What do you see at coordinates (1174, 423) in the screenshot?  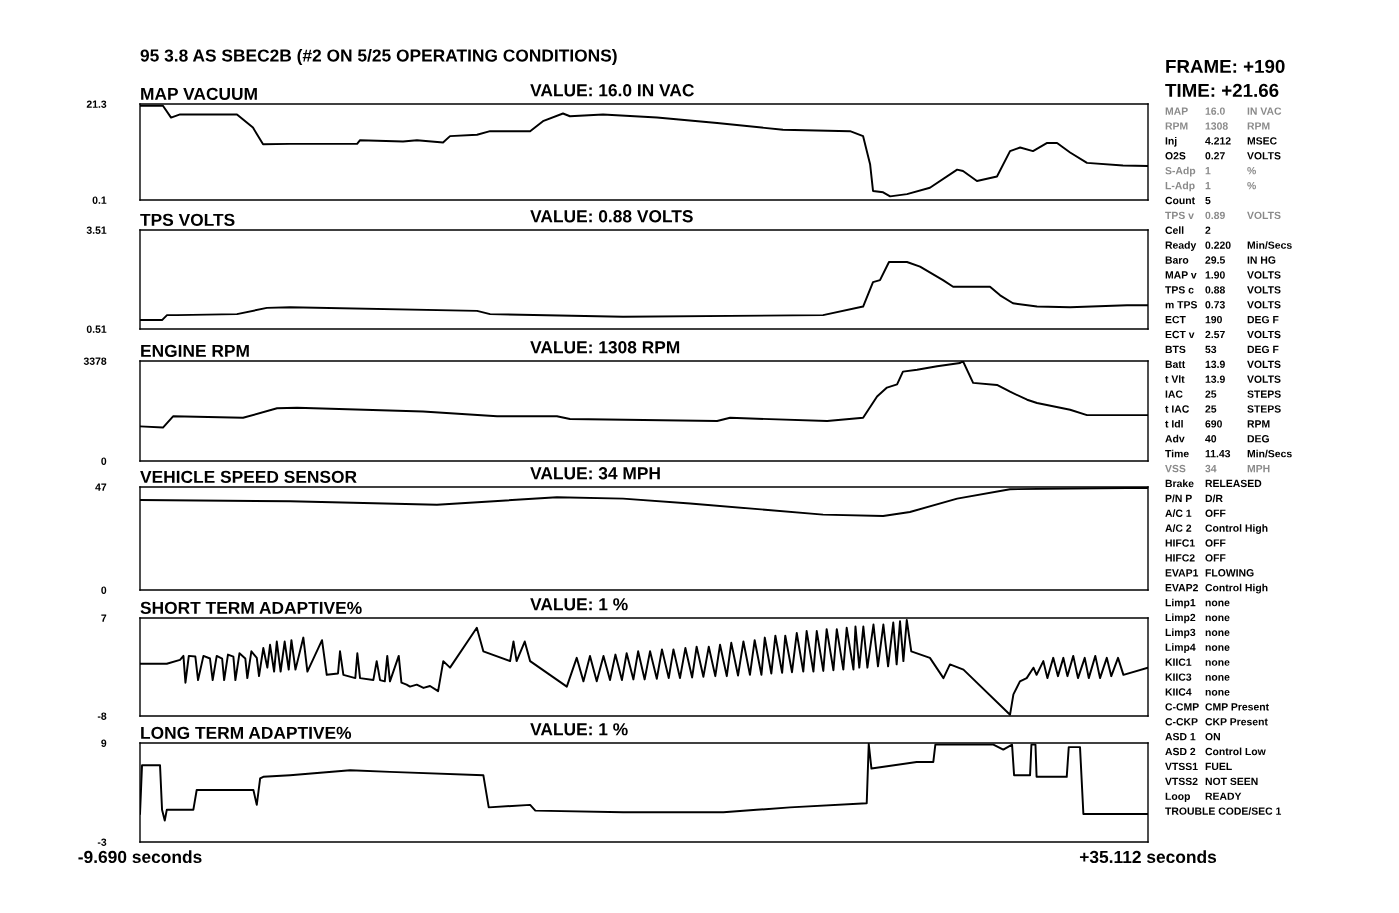 I see `category-label: t Idl` at bounding box center [1174, 423].